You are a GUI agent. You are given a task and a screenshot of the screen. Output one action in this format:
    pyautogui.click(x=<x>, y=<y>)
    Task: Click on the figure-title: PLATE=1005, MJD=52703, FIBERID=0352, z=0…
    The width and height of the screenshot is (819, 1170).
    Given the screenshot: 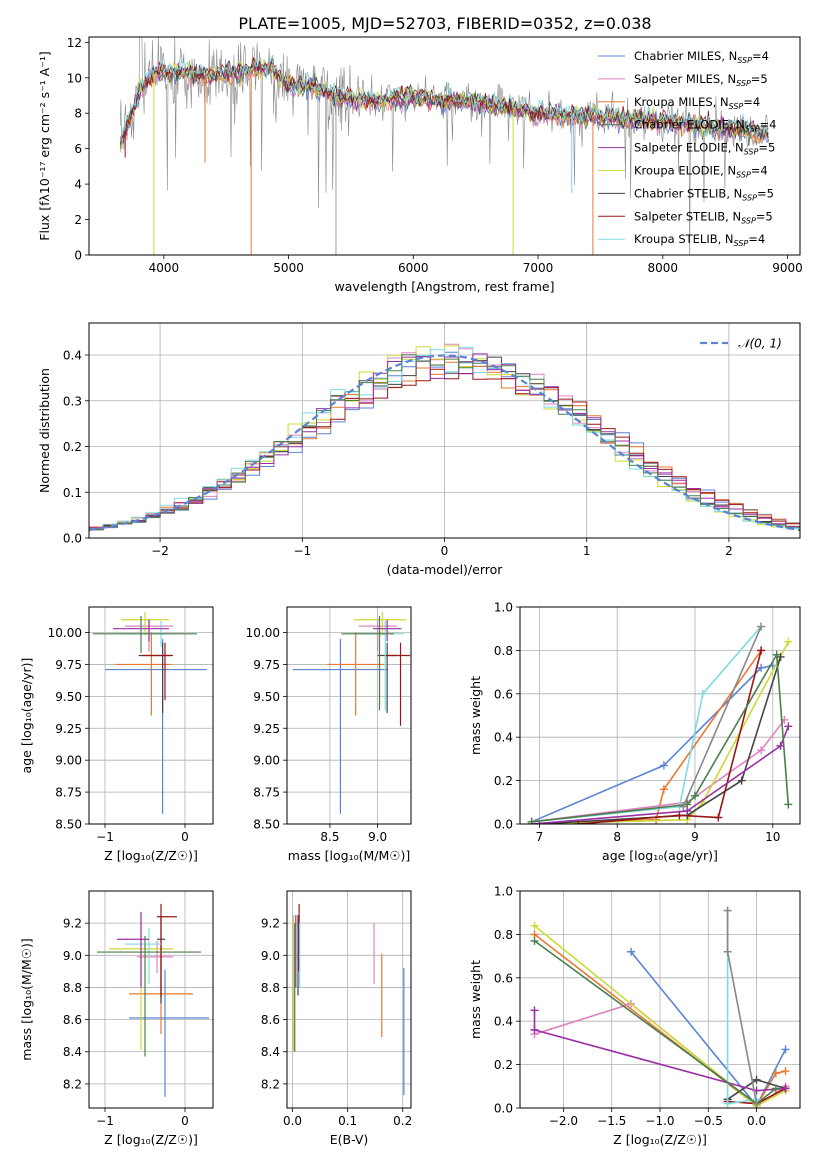 What is the action you would take?
    pyautogui.click(x=444, y=23)
    